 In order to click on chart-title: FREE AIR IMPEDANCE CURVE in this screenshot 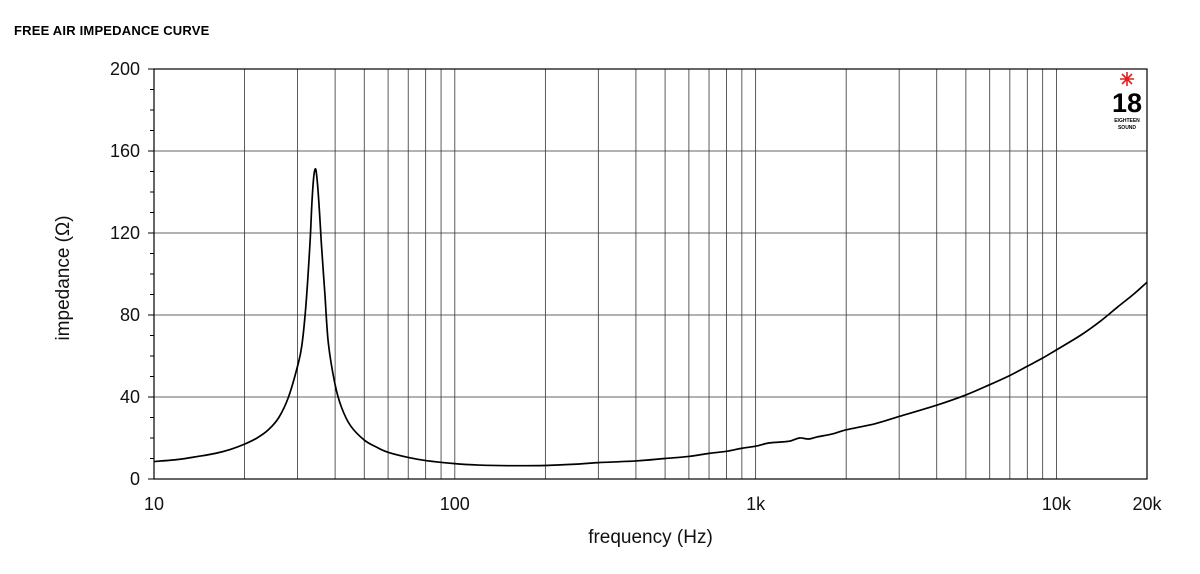, I will do `click(112, 30)`.